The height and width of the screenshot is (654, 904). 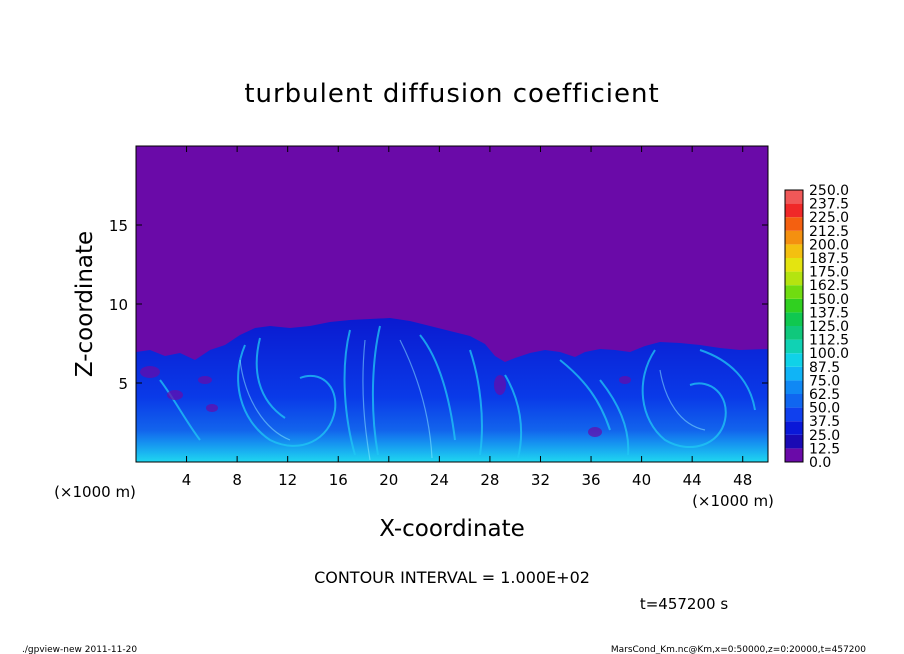 I want to click on y-axis-label: Z-coordinate, so click(x=85, y=304).